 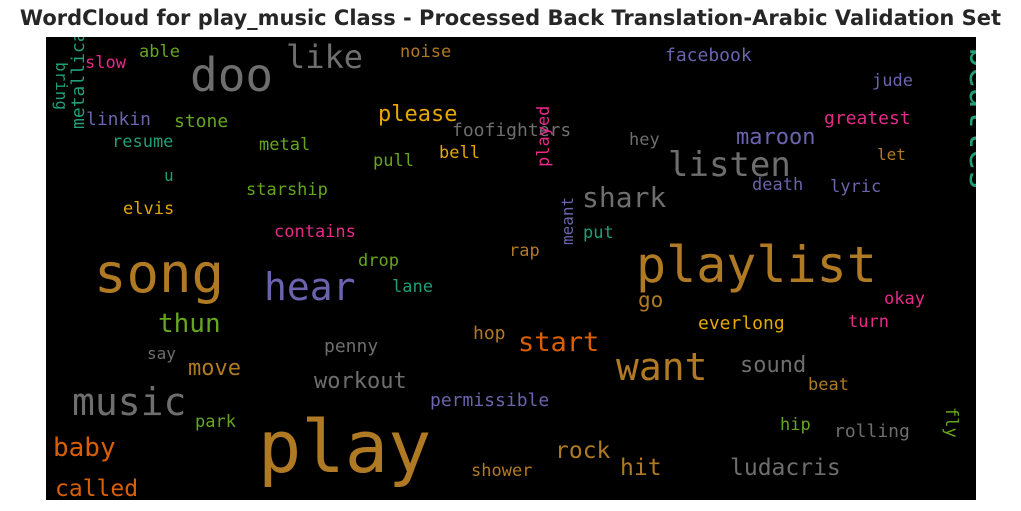 What do you see at coordinates (231, 75) in the screenshot?
I see `word-doo: doo` at bounding box center [231, 75].